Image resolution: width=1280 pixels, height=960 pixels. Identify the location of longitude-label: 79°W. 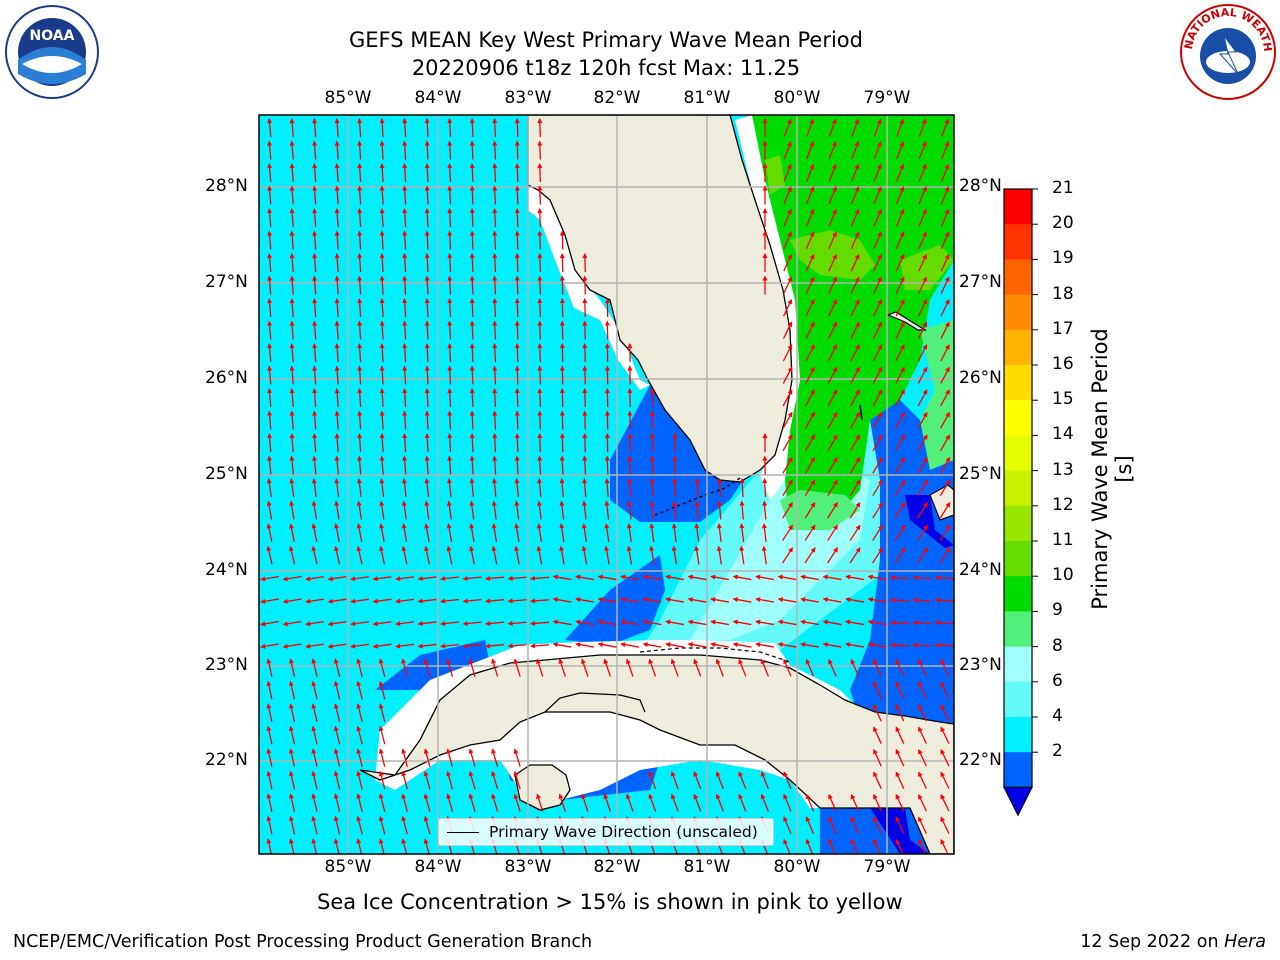
(887, 98).